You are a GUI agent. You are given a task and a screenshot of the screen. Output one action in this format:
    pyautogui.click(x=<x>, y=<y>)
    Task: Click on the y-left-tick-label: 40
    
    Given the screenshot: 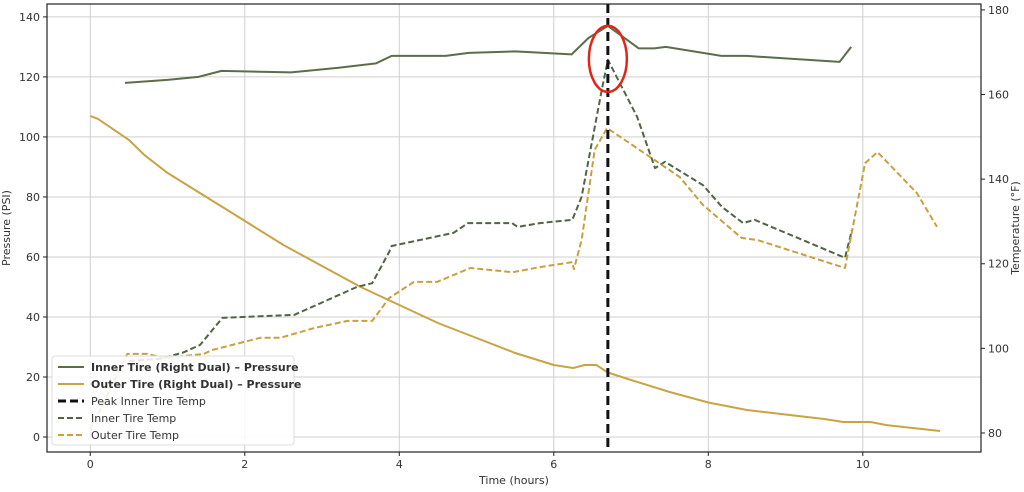 What is the action you would take?
    pyautogui.click(x=33, y=317)
    